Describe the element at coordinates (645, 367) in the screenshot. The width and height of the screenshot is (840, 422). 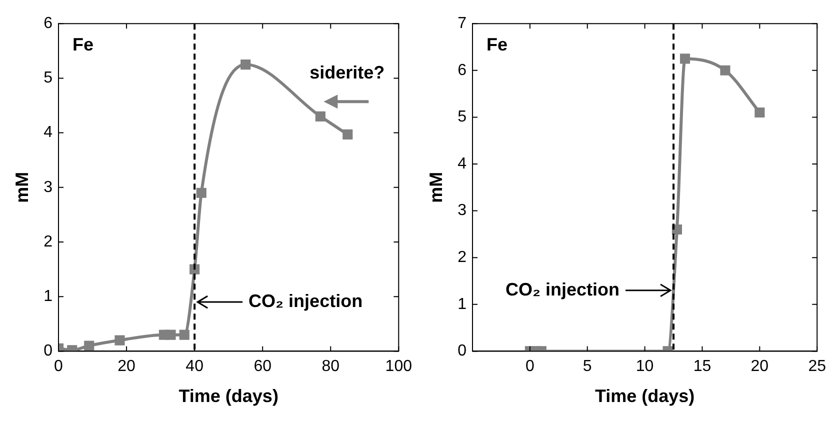
I see `x-tick-label: 10` at that location.